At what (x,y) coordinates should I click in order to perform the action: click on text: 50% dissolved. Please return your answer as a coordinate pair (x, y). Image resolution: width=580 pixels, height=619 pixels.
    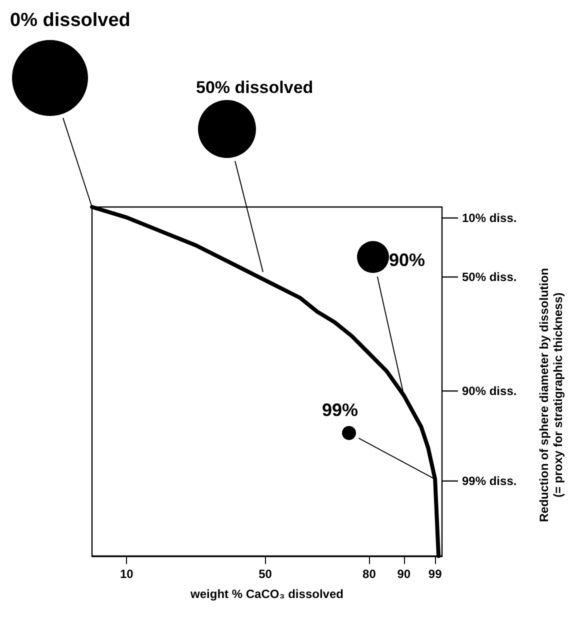
    Looking at the image, I should click on (255, 87).